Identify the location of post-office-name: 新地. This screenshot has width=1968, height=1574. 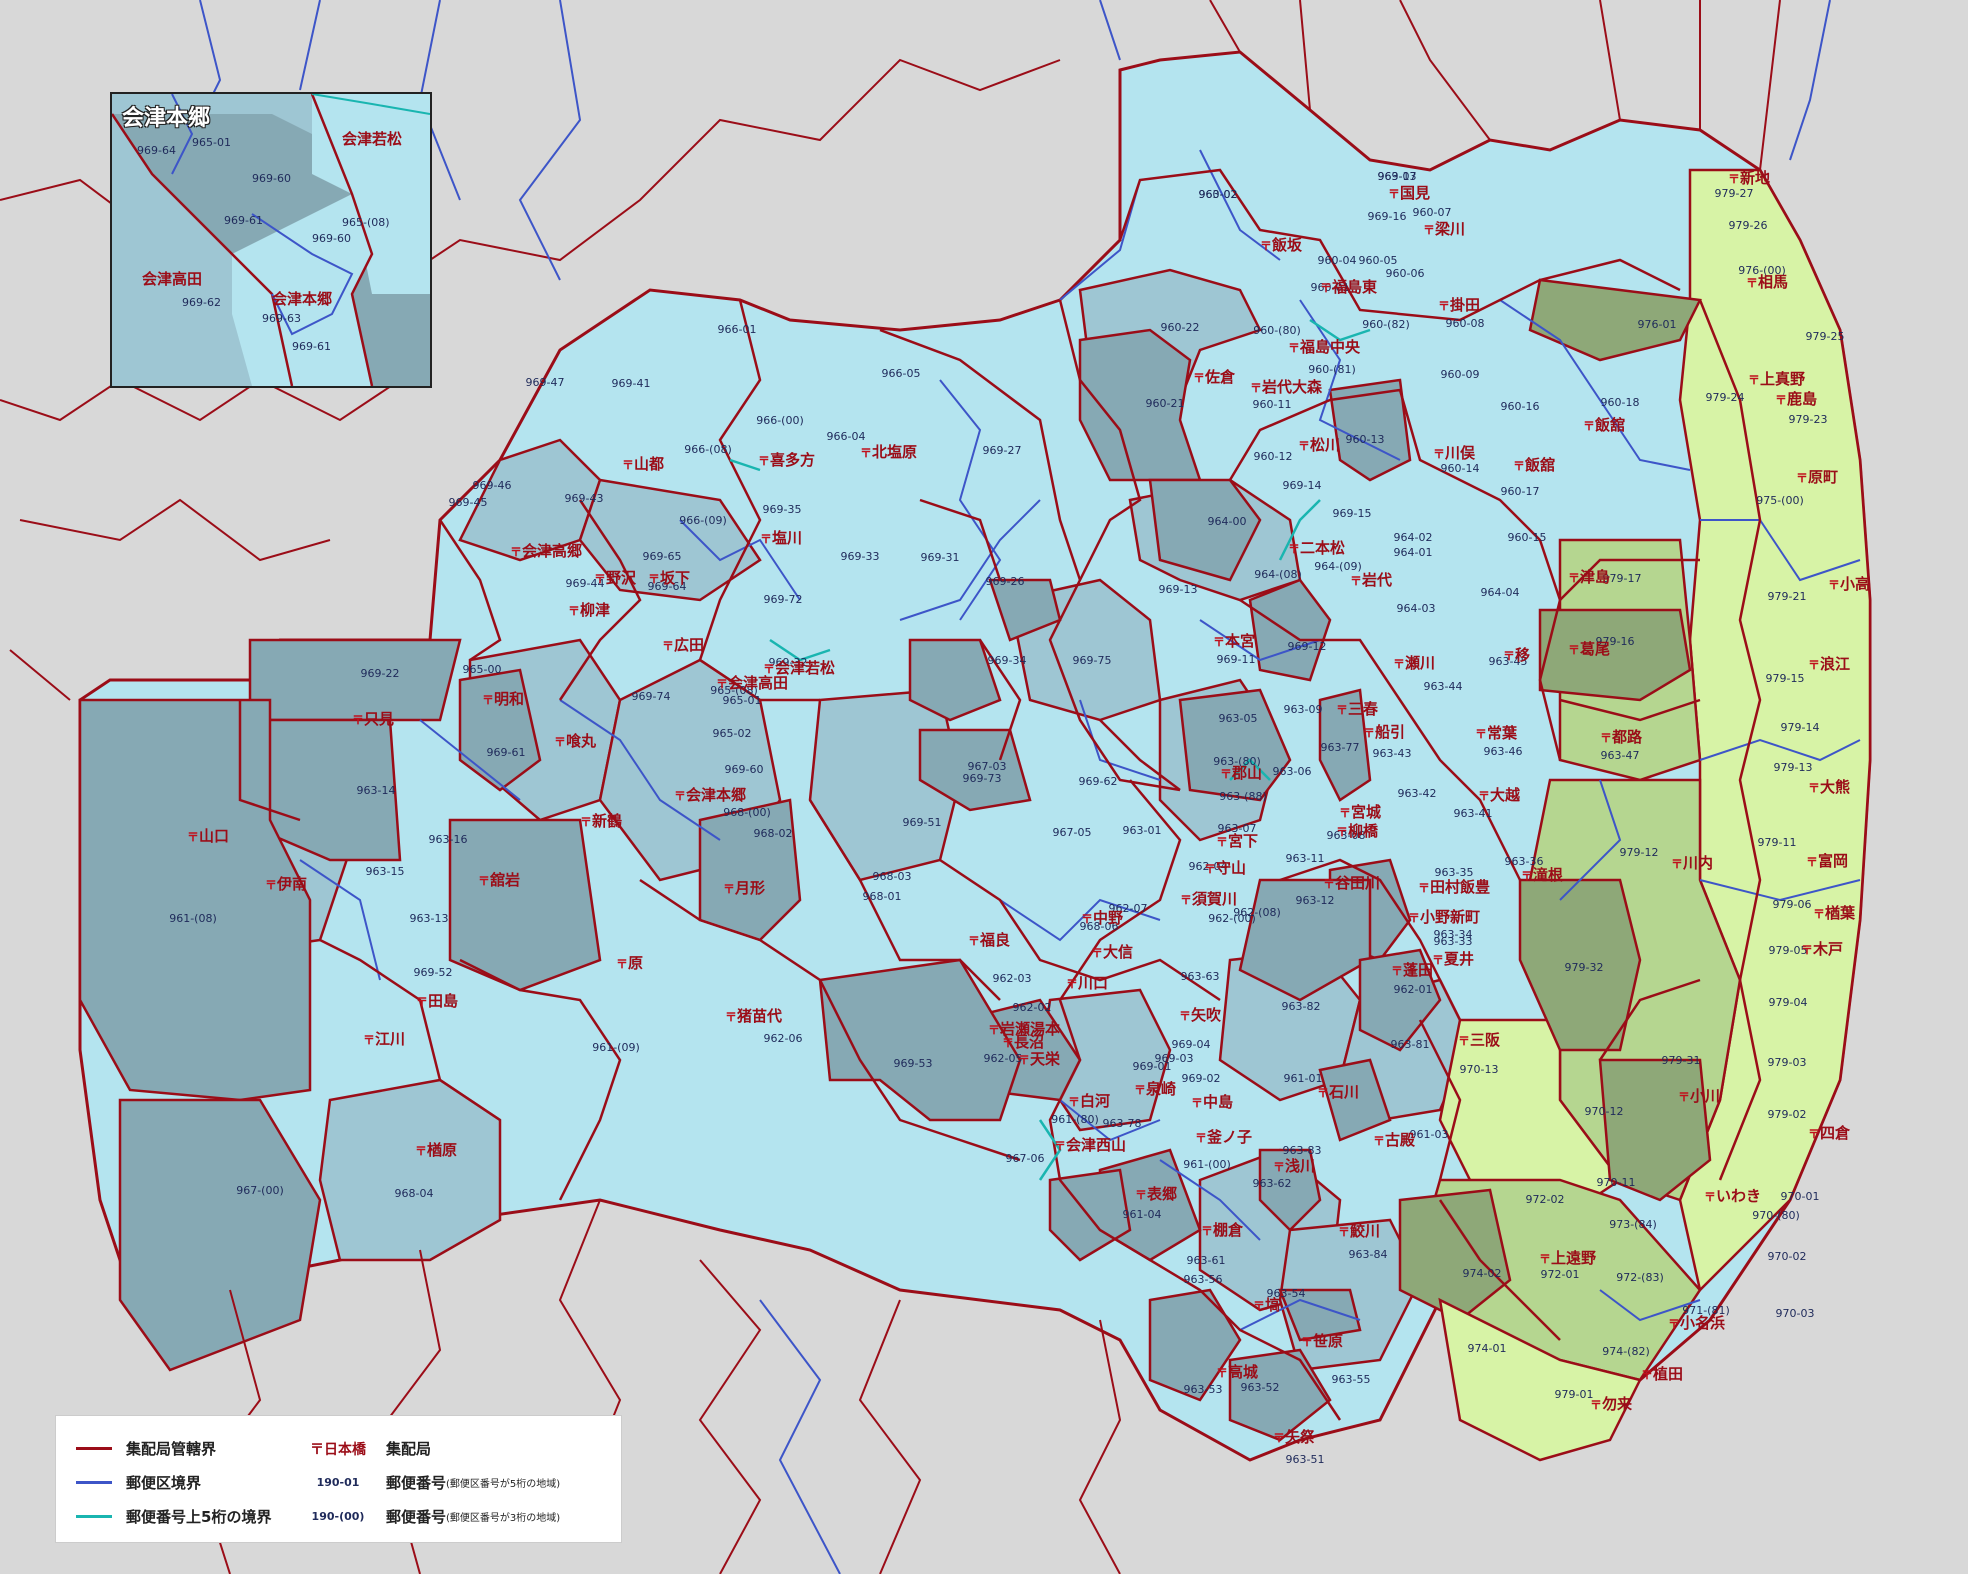
(1755, 178).